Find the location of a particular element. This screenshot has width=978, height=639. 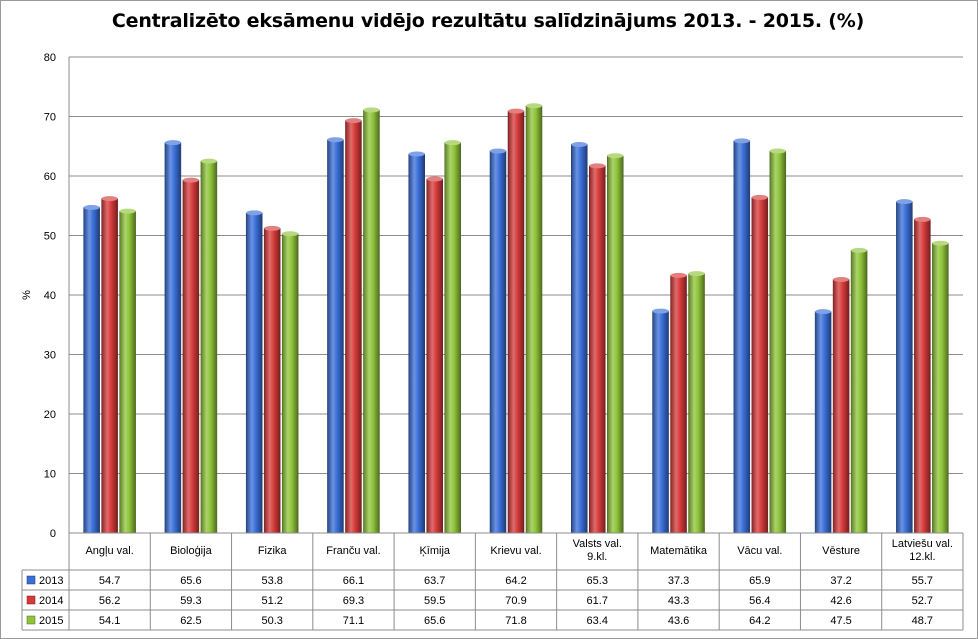

data-value-label: 70.9 is located at coordinates (515, 601).